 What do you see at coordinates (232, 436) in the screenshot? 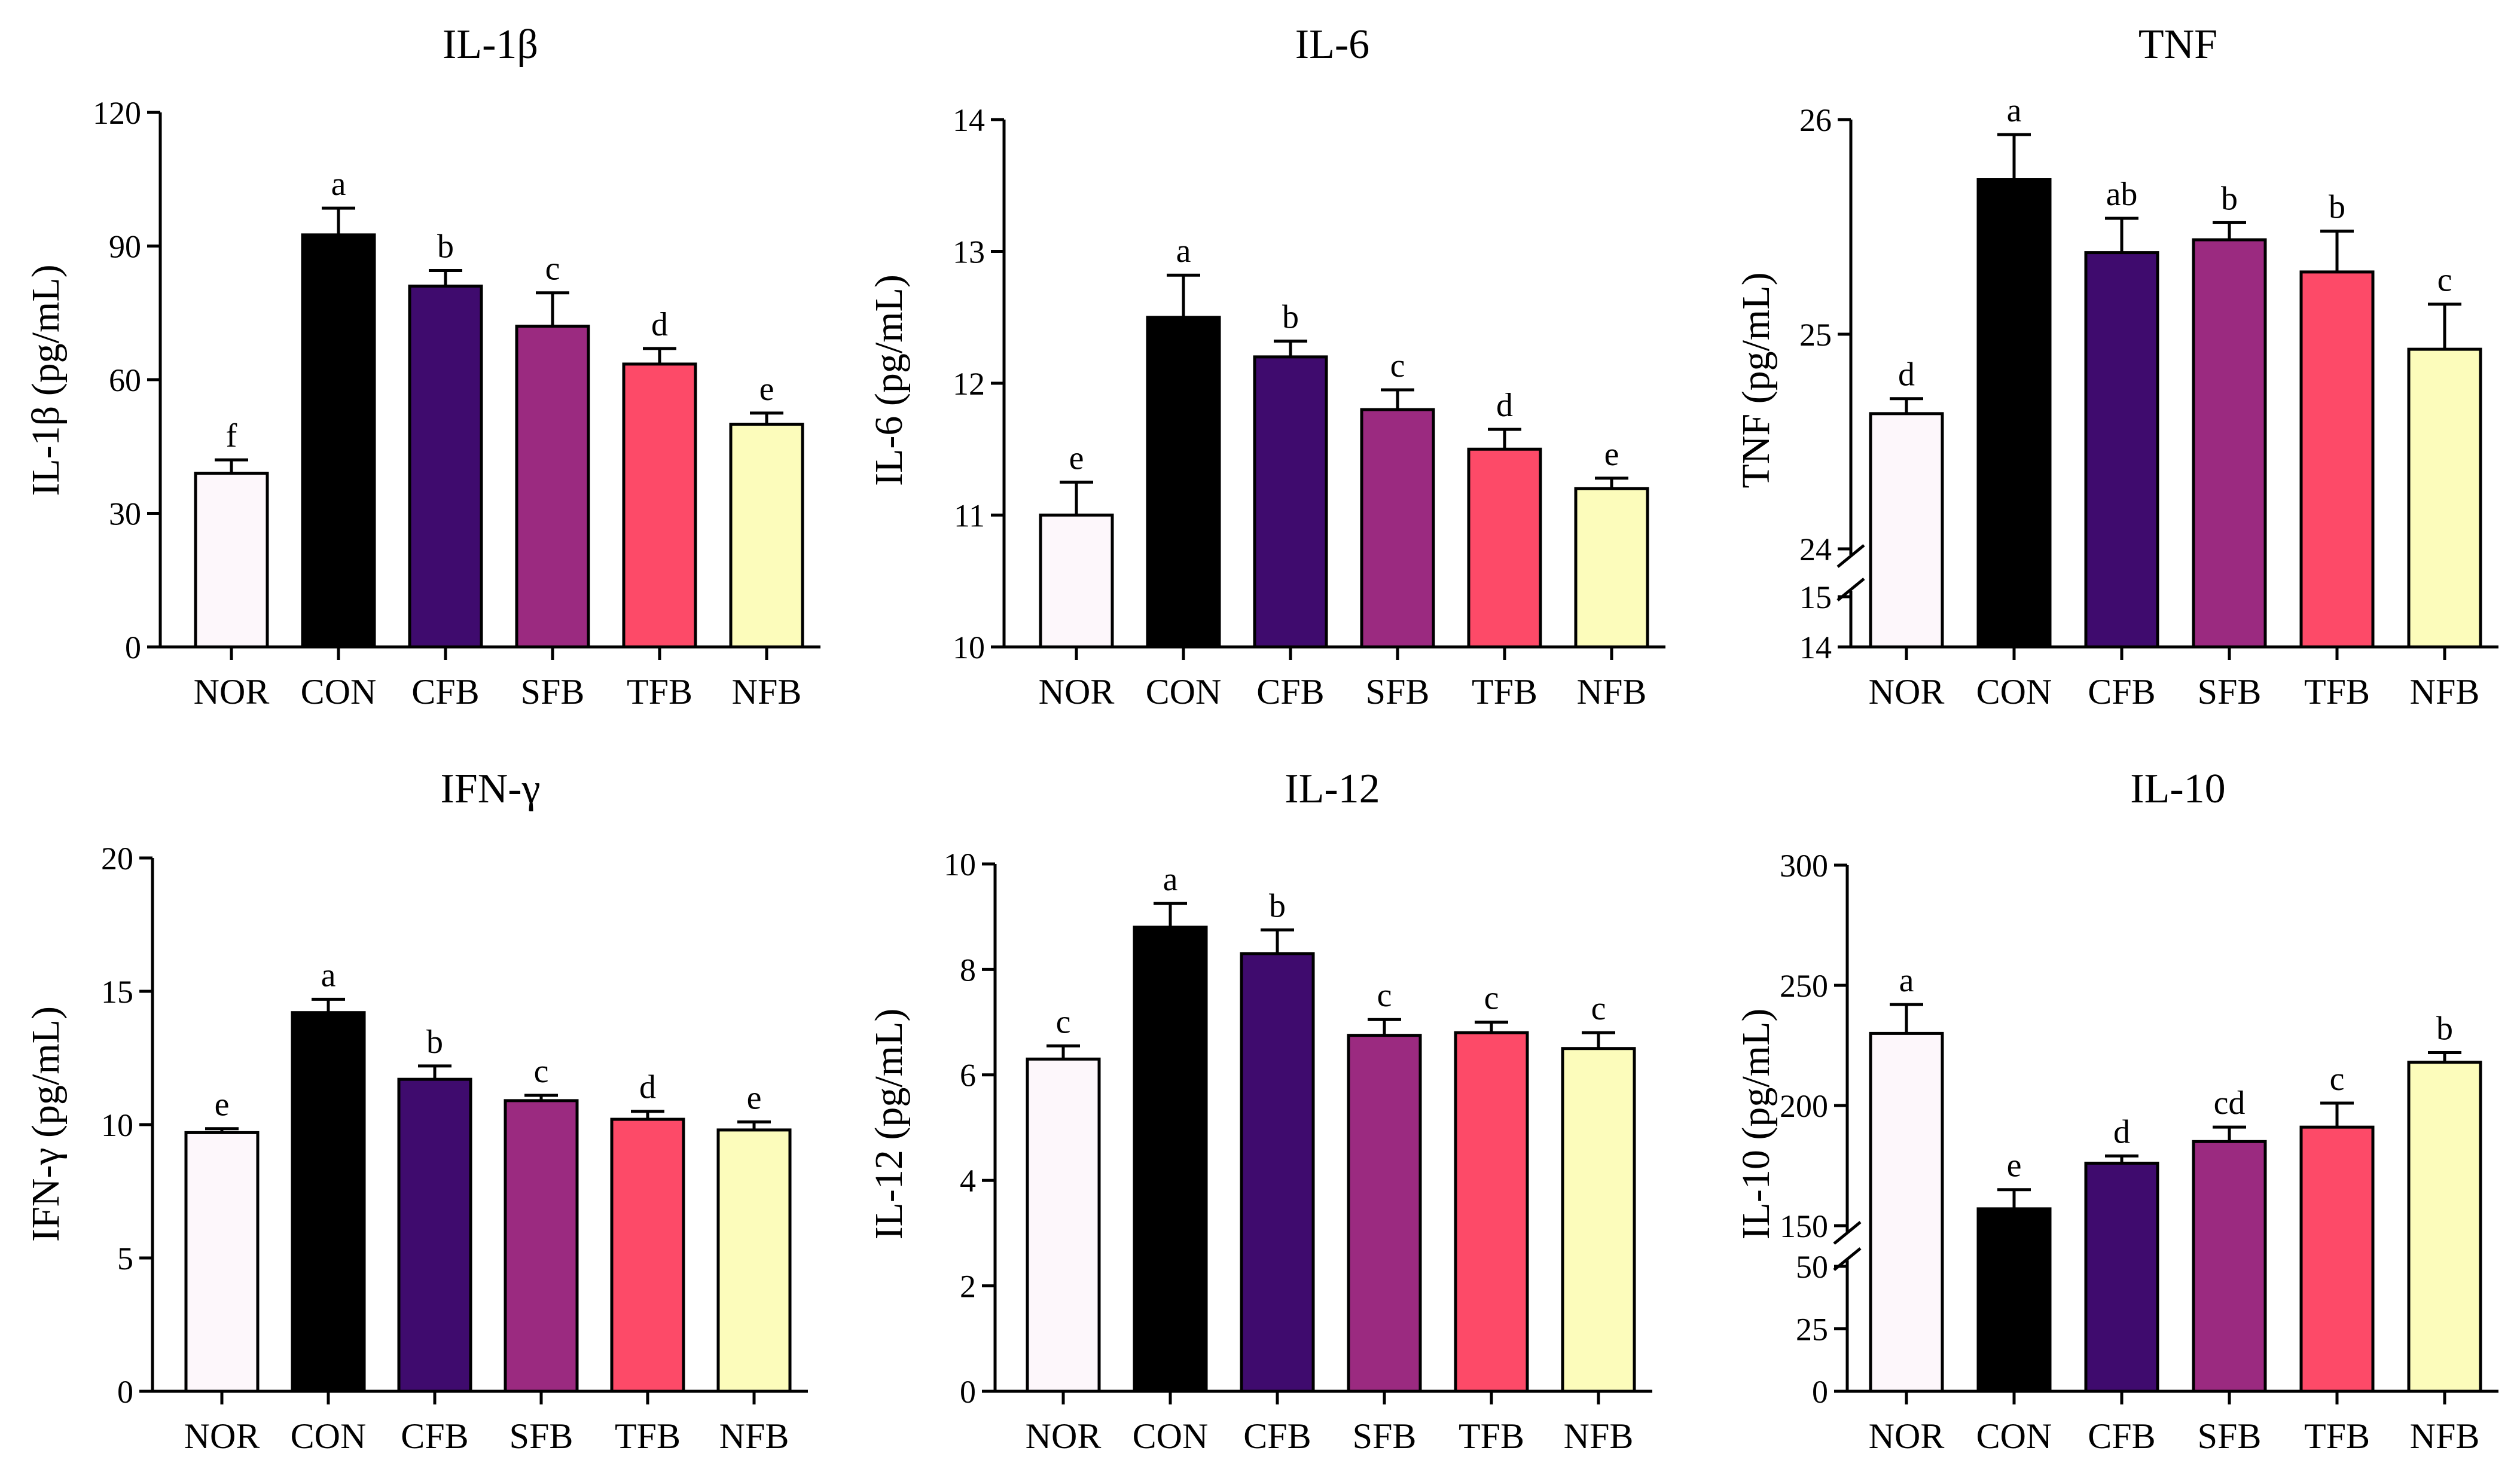
I see `significance-label: f` at bounding box center [232, 436].